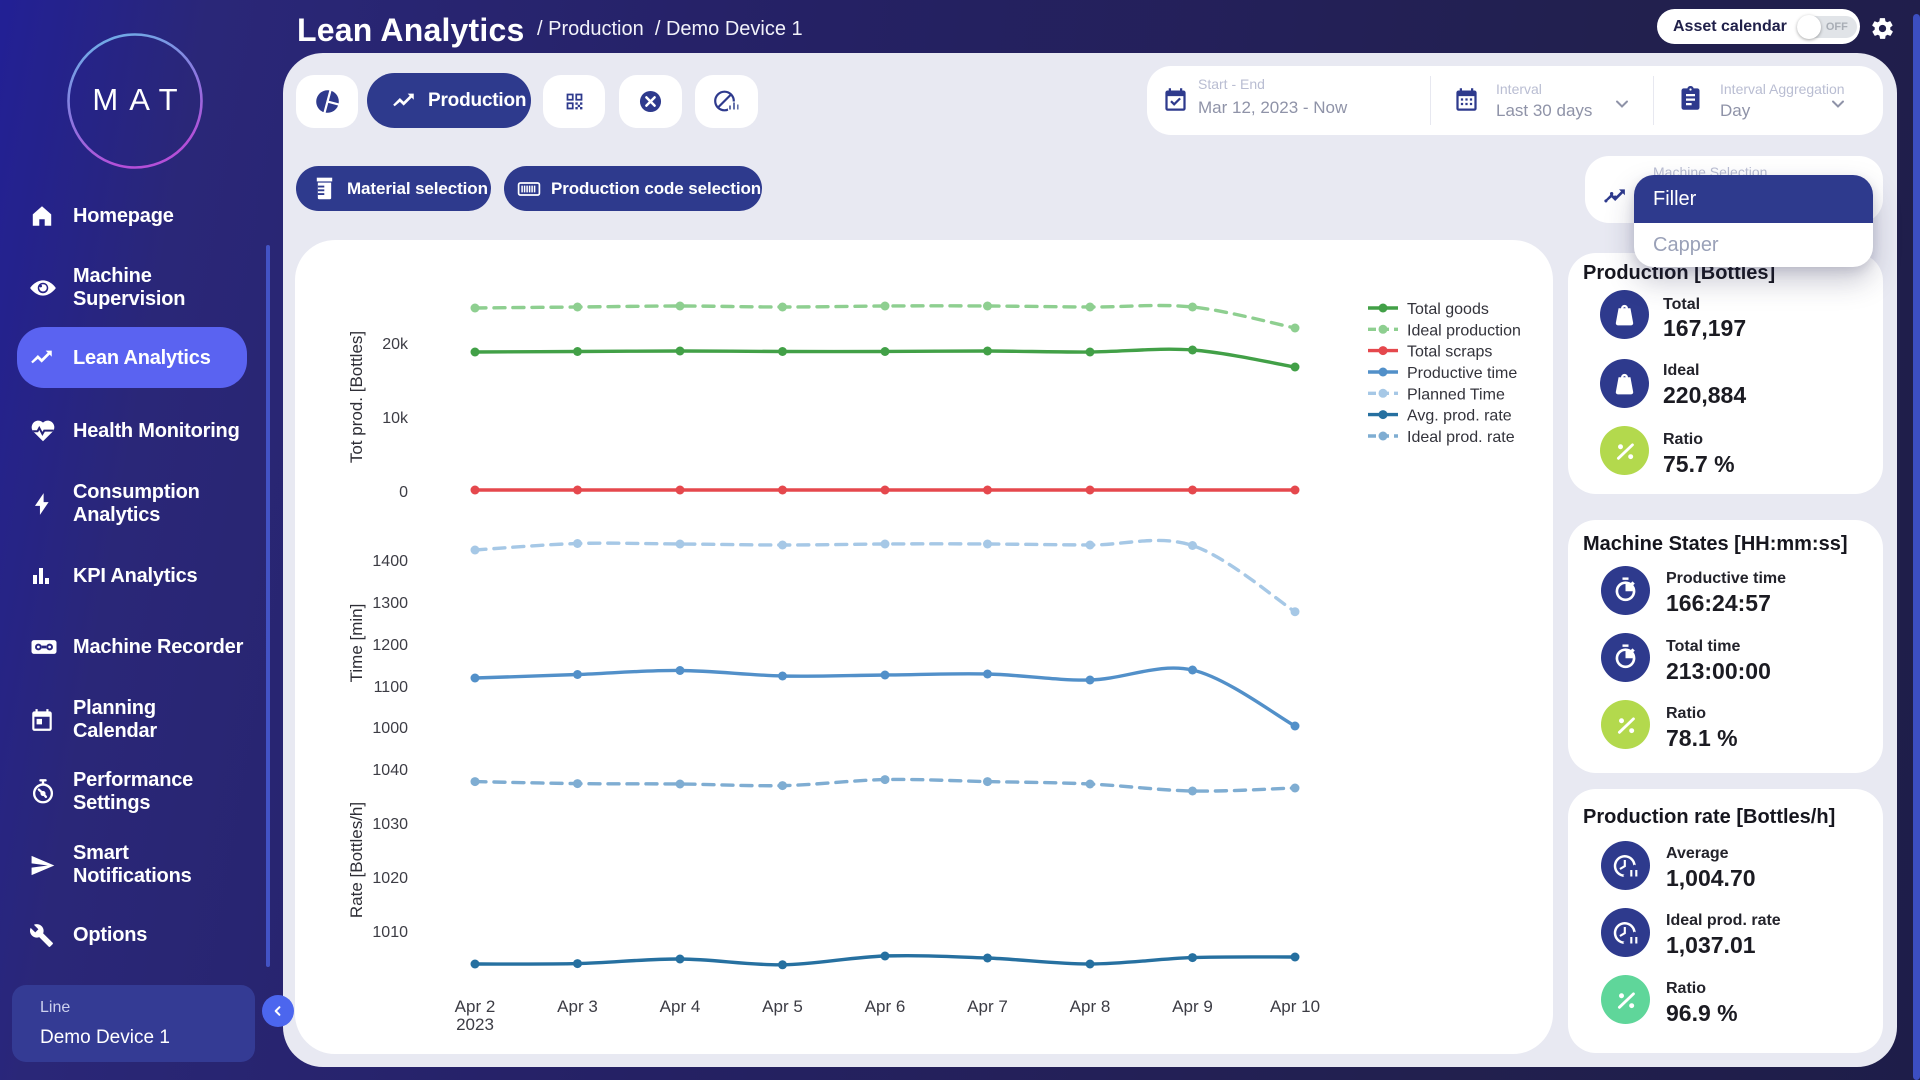 The width and height of the screenshot is (1920, 1080). What do you see at coordinates (1462, 373) in the screenshot?
I see `svg-text: Productive time` at bounding box center [1462, 373].